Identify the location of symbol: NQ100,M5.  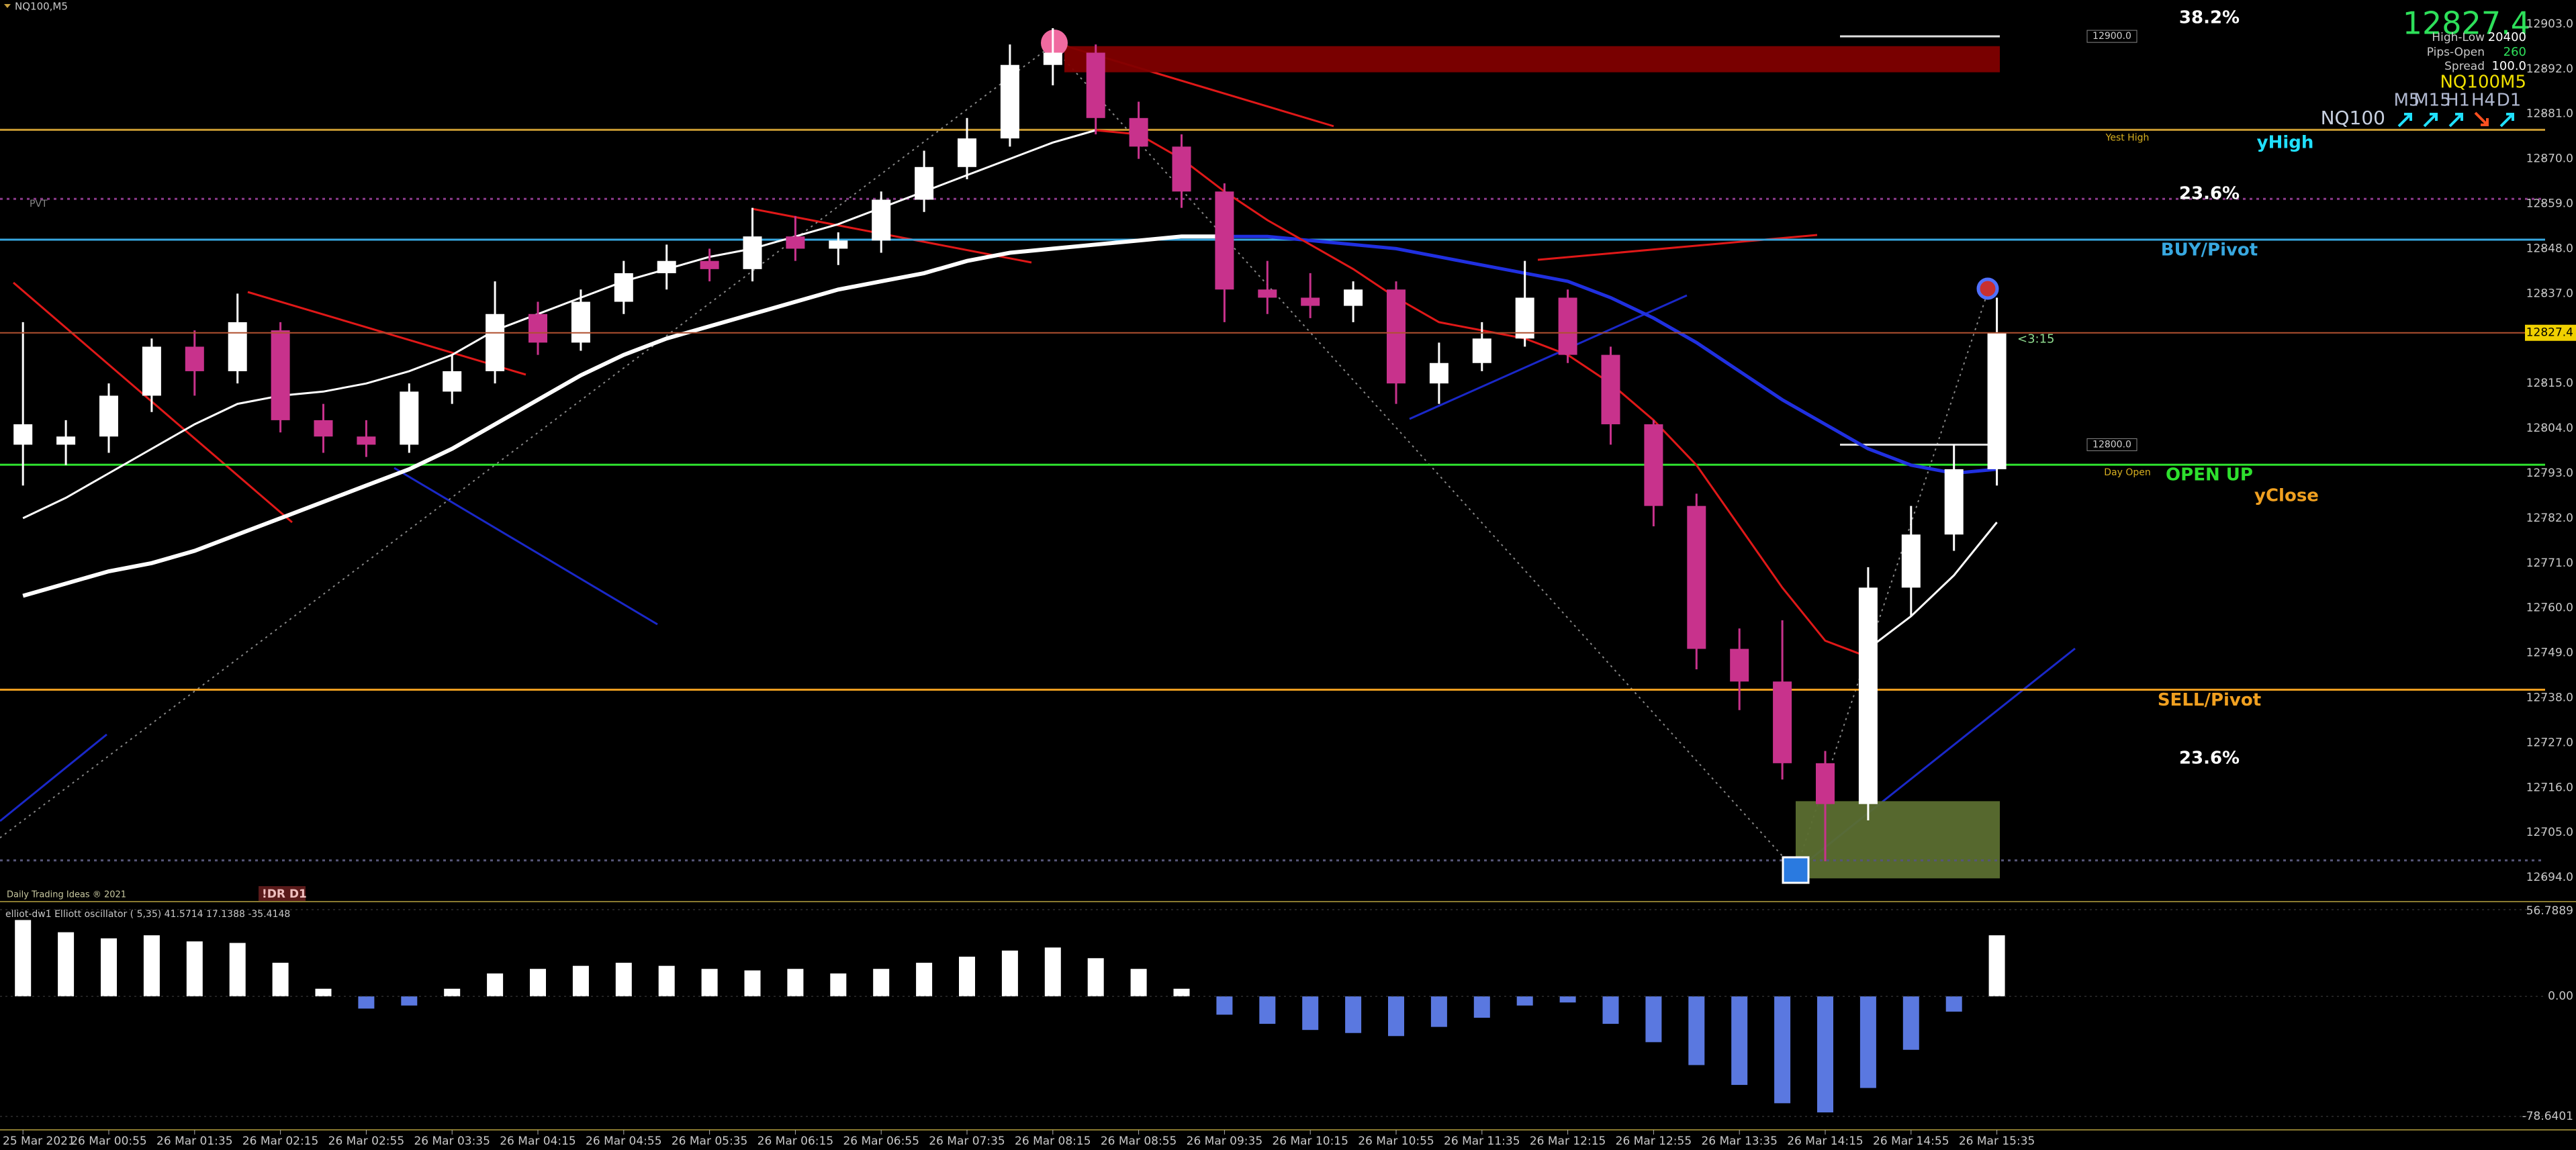
(41, 7).